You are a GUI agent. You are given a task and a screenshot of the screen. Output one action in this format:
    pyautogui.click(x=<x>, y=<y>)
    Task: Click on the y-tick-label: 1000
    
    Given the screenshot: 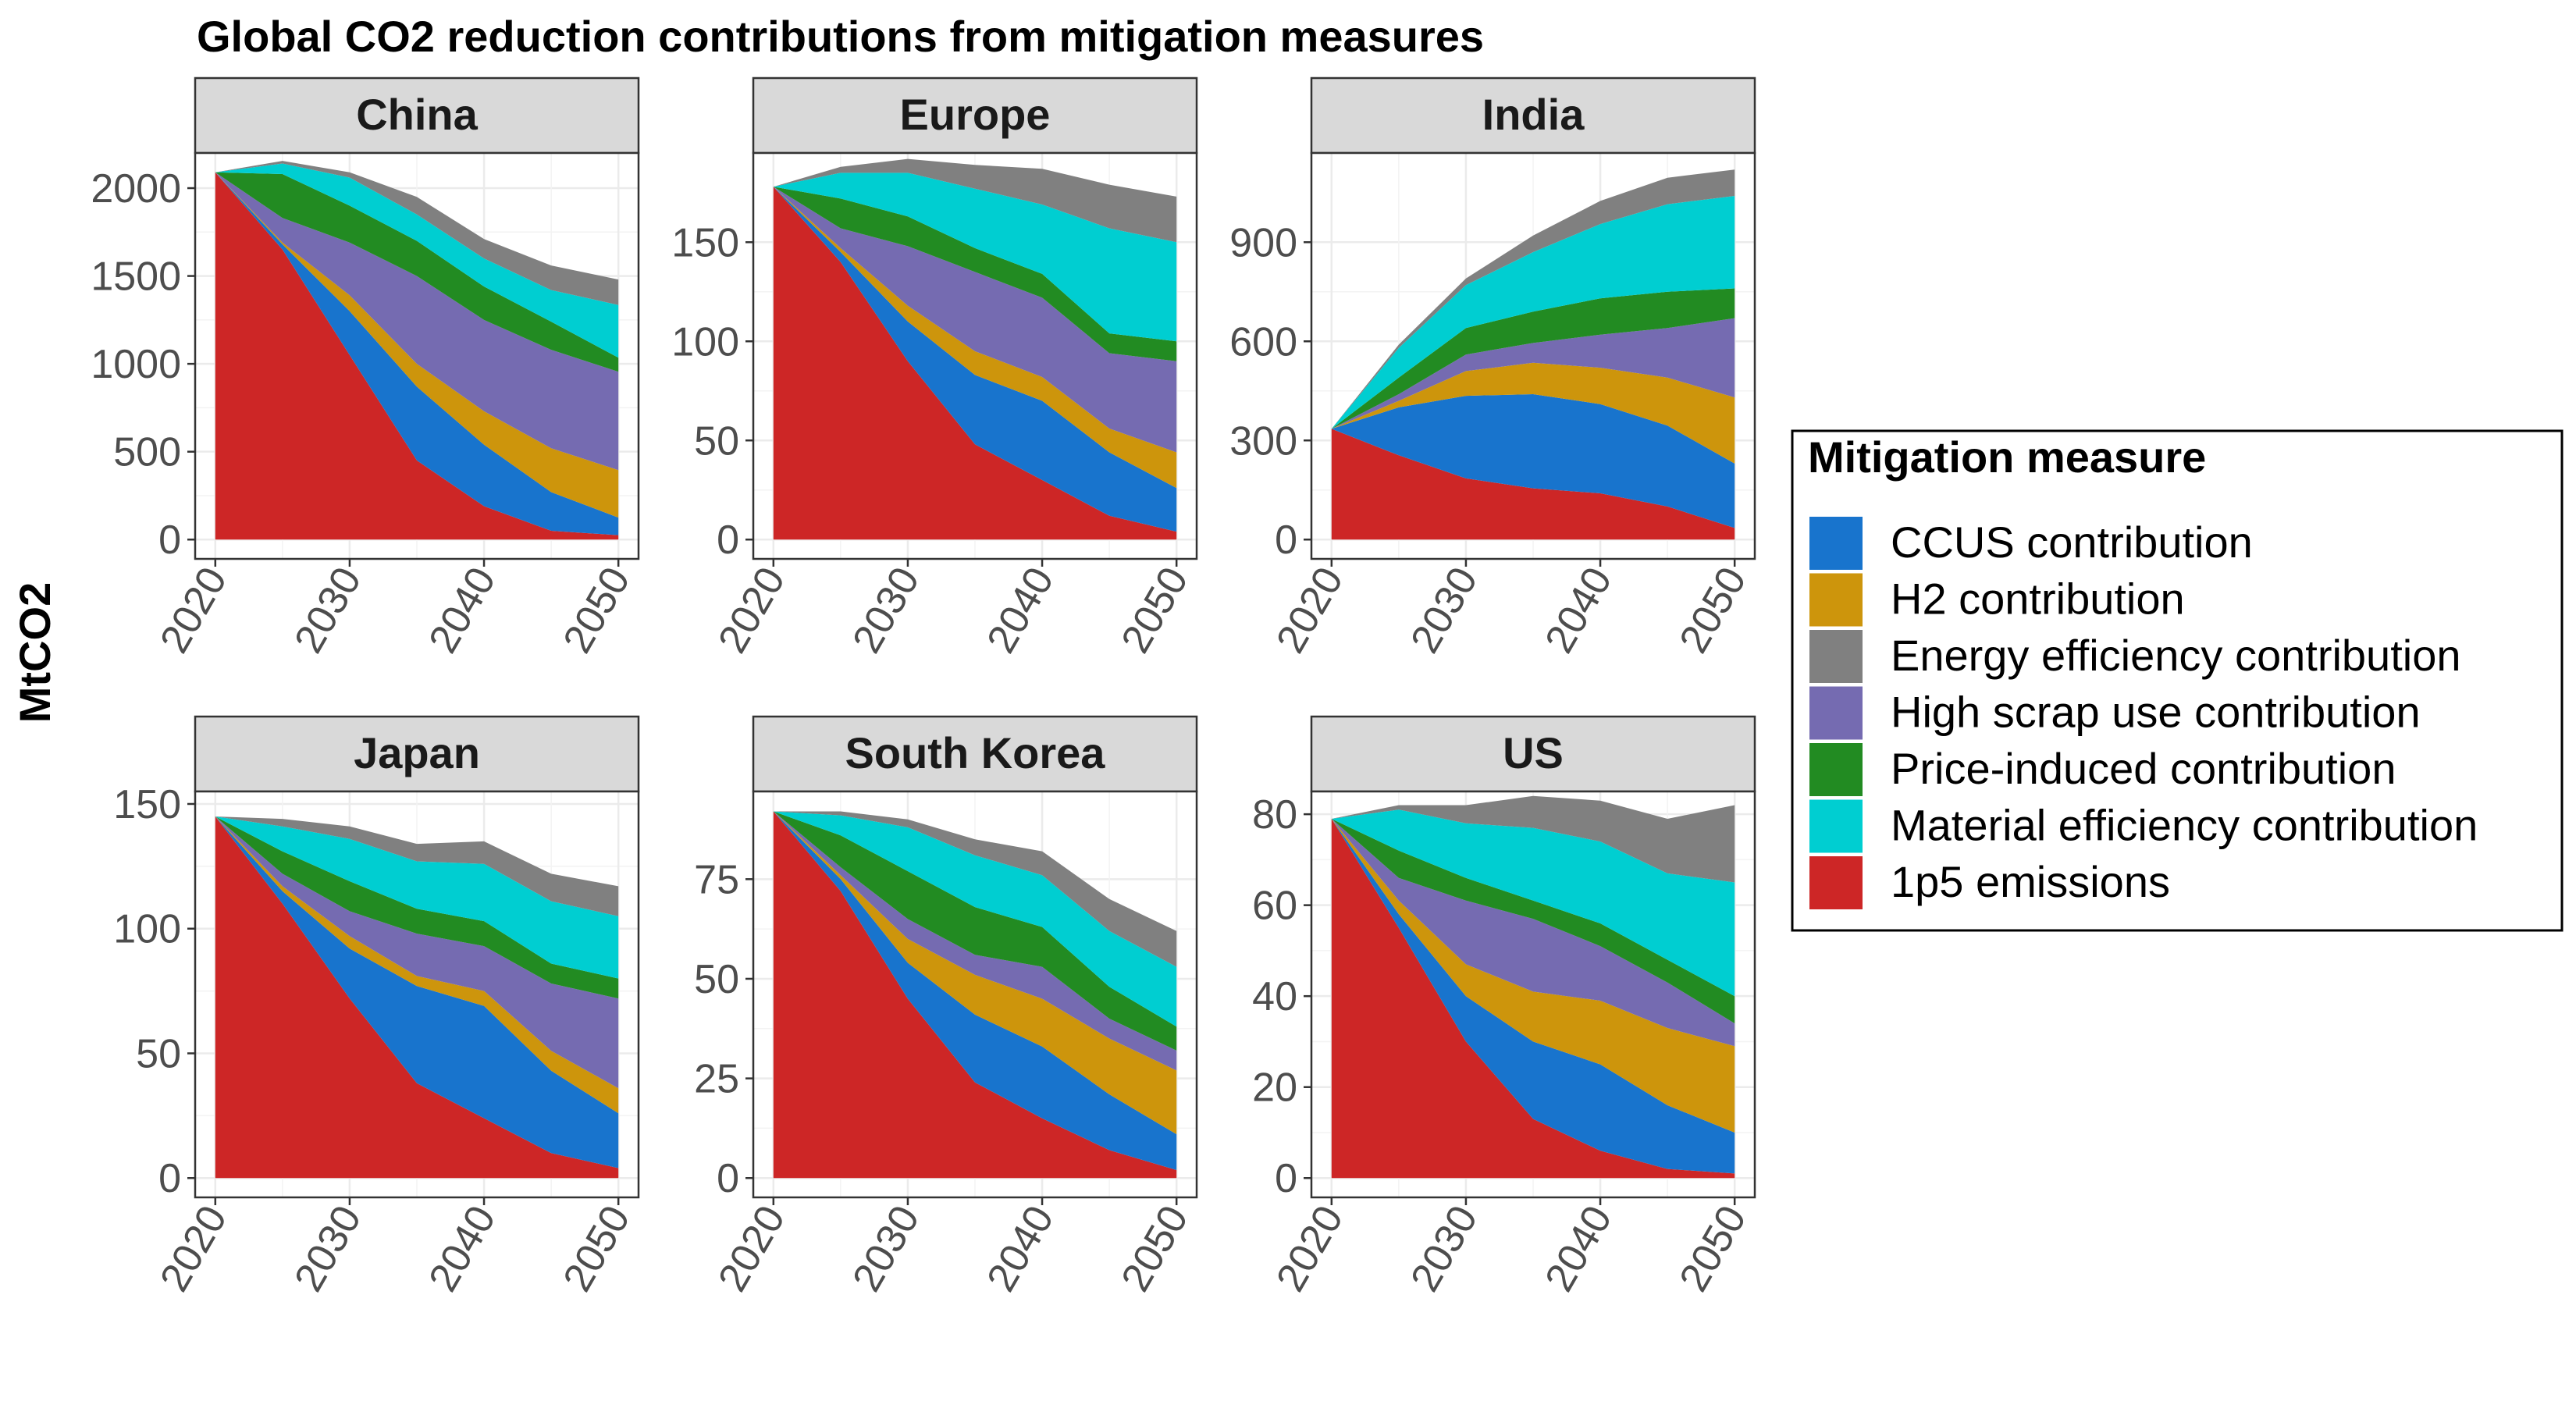 What is the action you would take?
    pyautogui.click(x=136, y=364)
    